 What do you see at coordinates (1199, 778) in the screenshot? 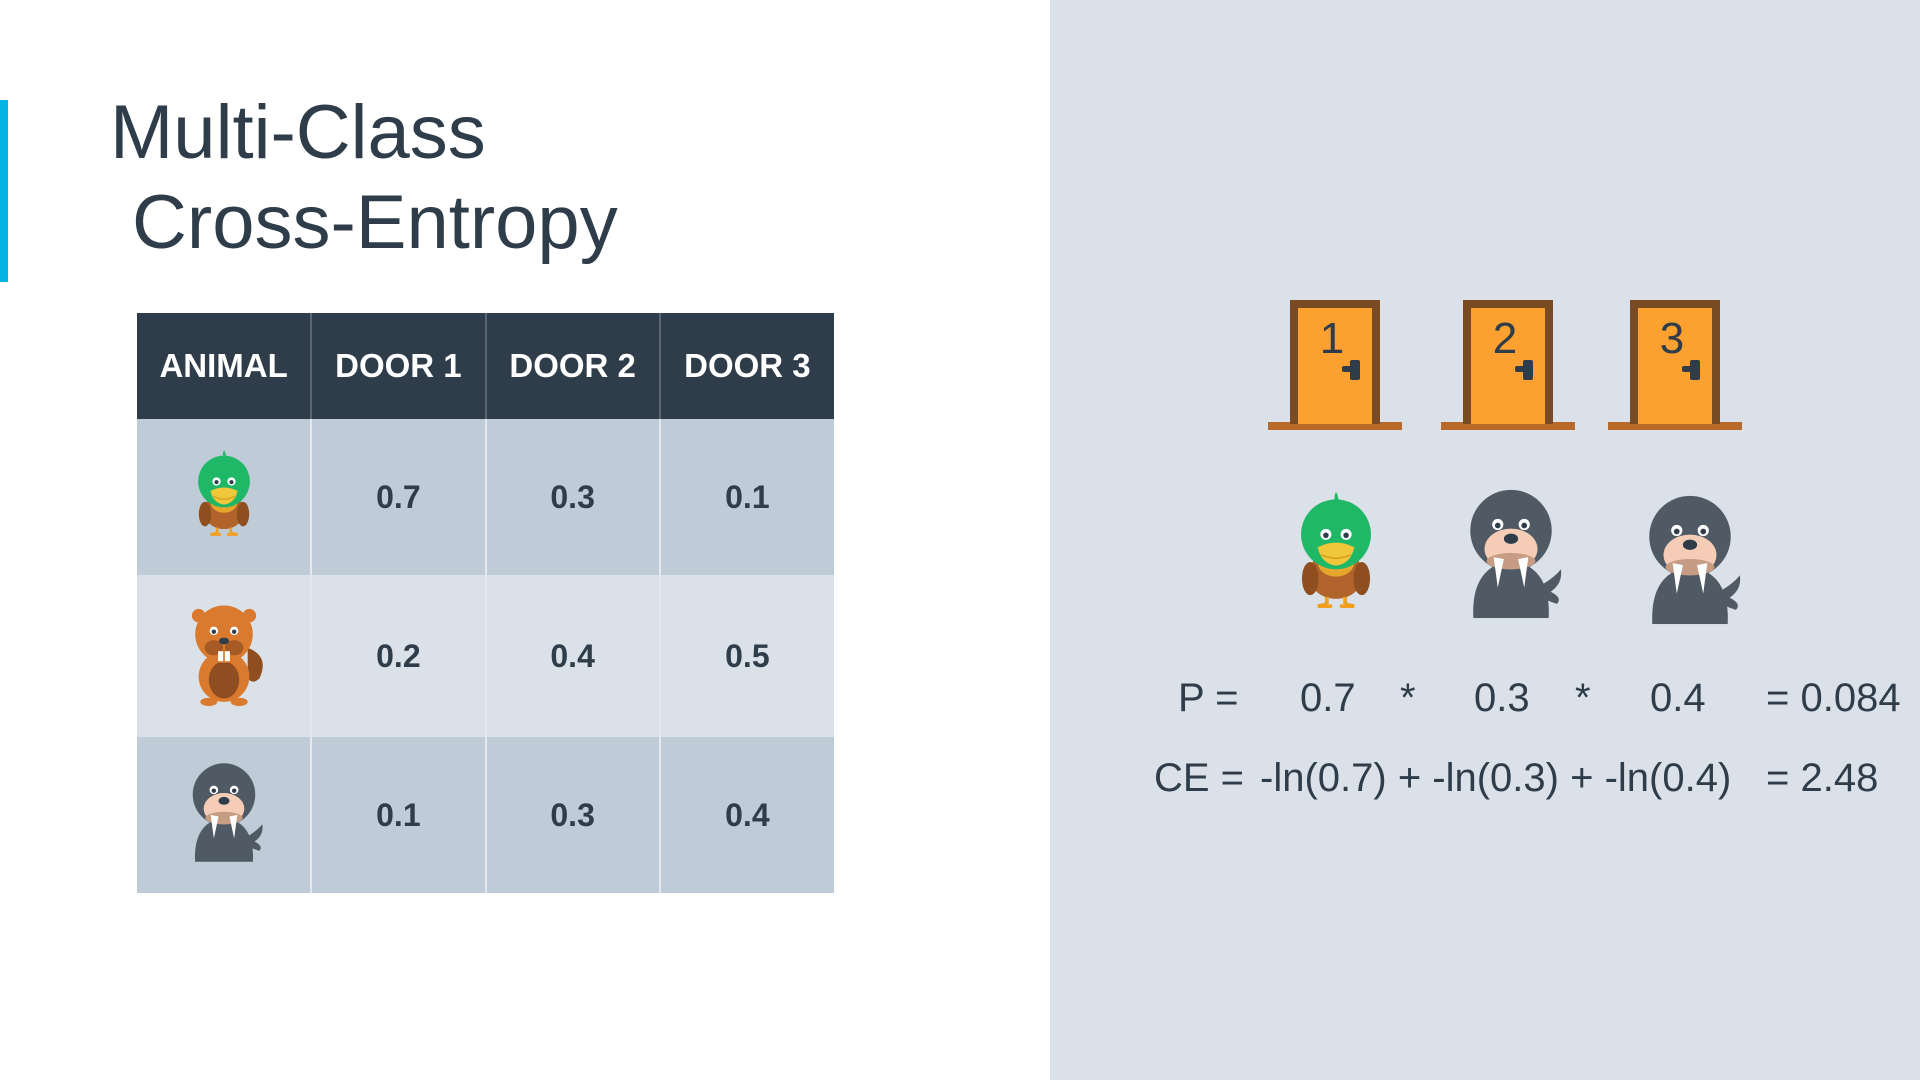
I see `ce-label: CE =` at bounding box center [1199, 778].